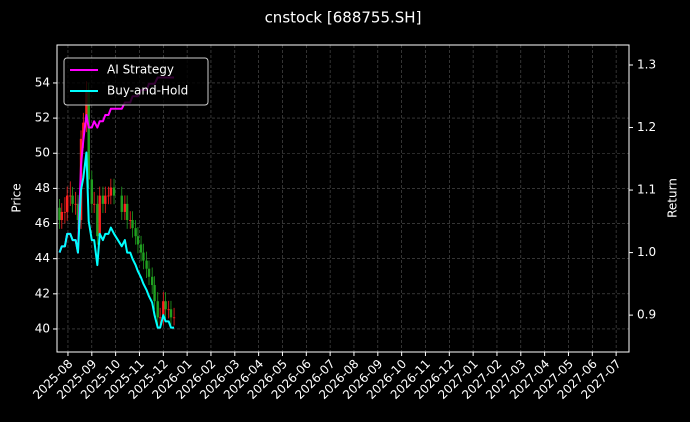 The image size is (690, 422). What do you see at coordinates (646, 252) in the screenshot?
I see `y2-tick-label: 1.0` at bounding box center [646, 252].